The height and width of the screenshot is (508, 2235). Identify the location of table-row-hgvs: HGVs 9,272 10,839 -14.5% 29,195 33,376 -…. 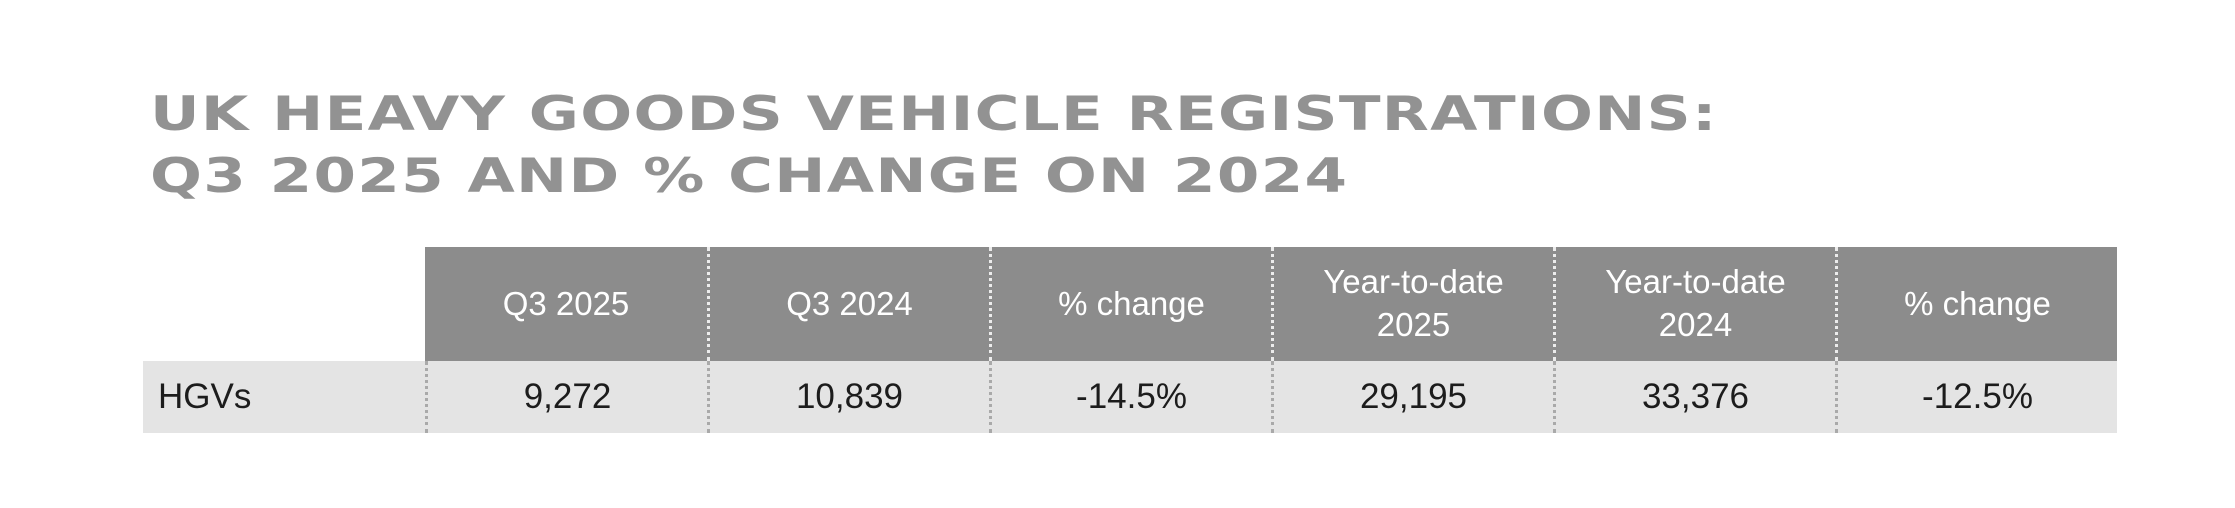
(1130, 397).